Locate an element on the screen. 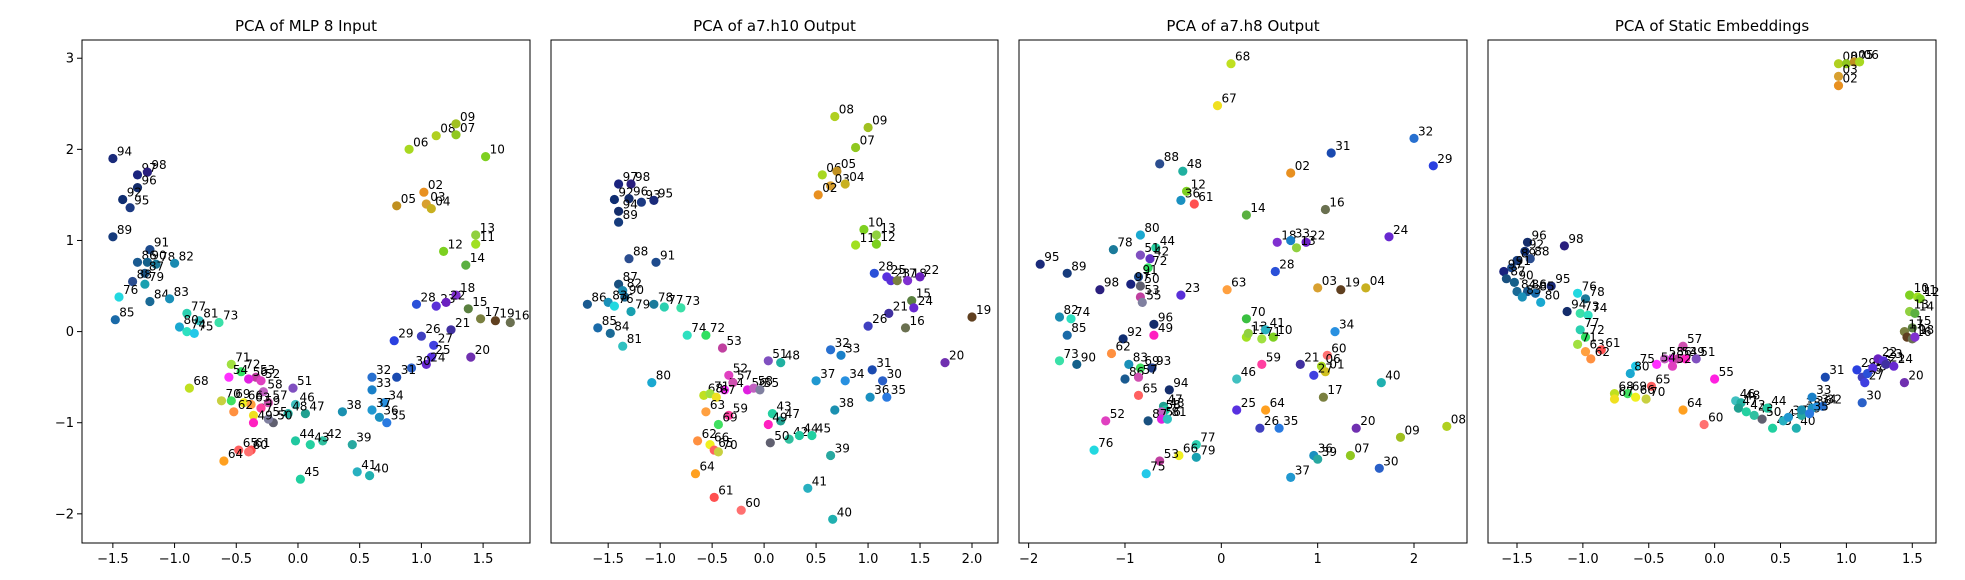 The width and height of the screenshot is (1965, 580). point-label: 83 is located at coordinates (1140, 357).